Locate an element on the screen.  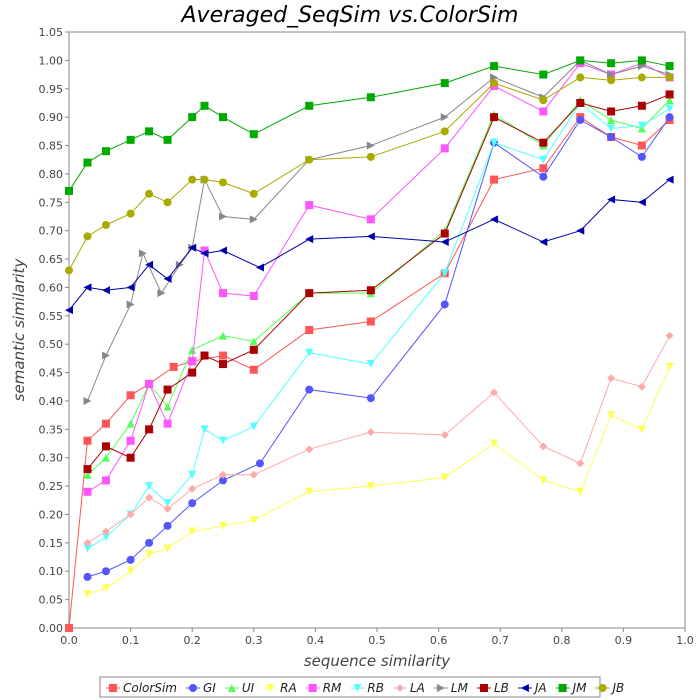
y-axis-label: semantic similarity is located at coordinates (19, 330).